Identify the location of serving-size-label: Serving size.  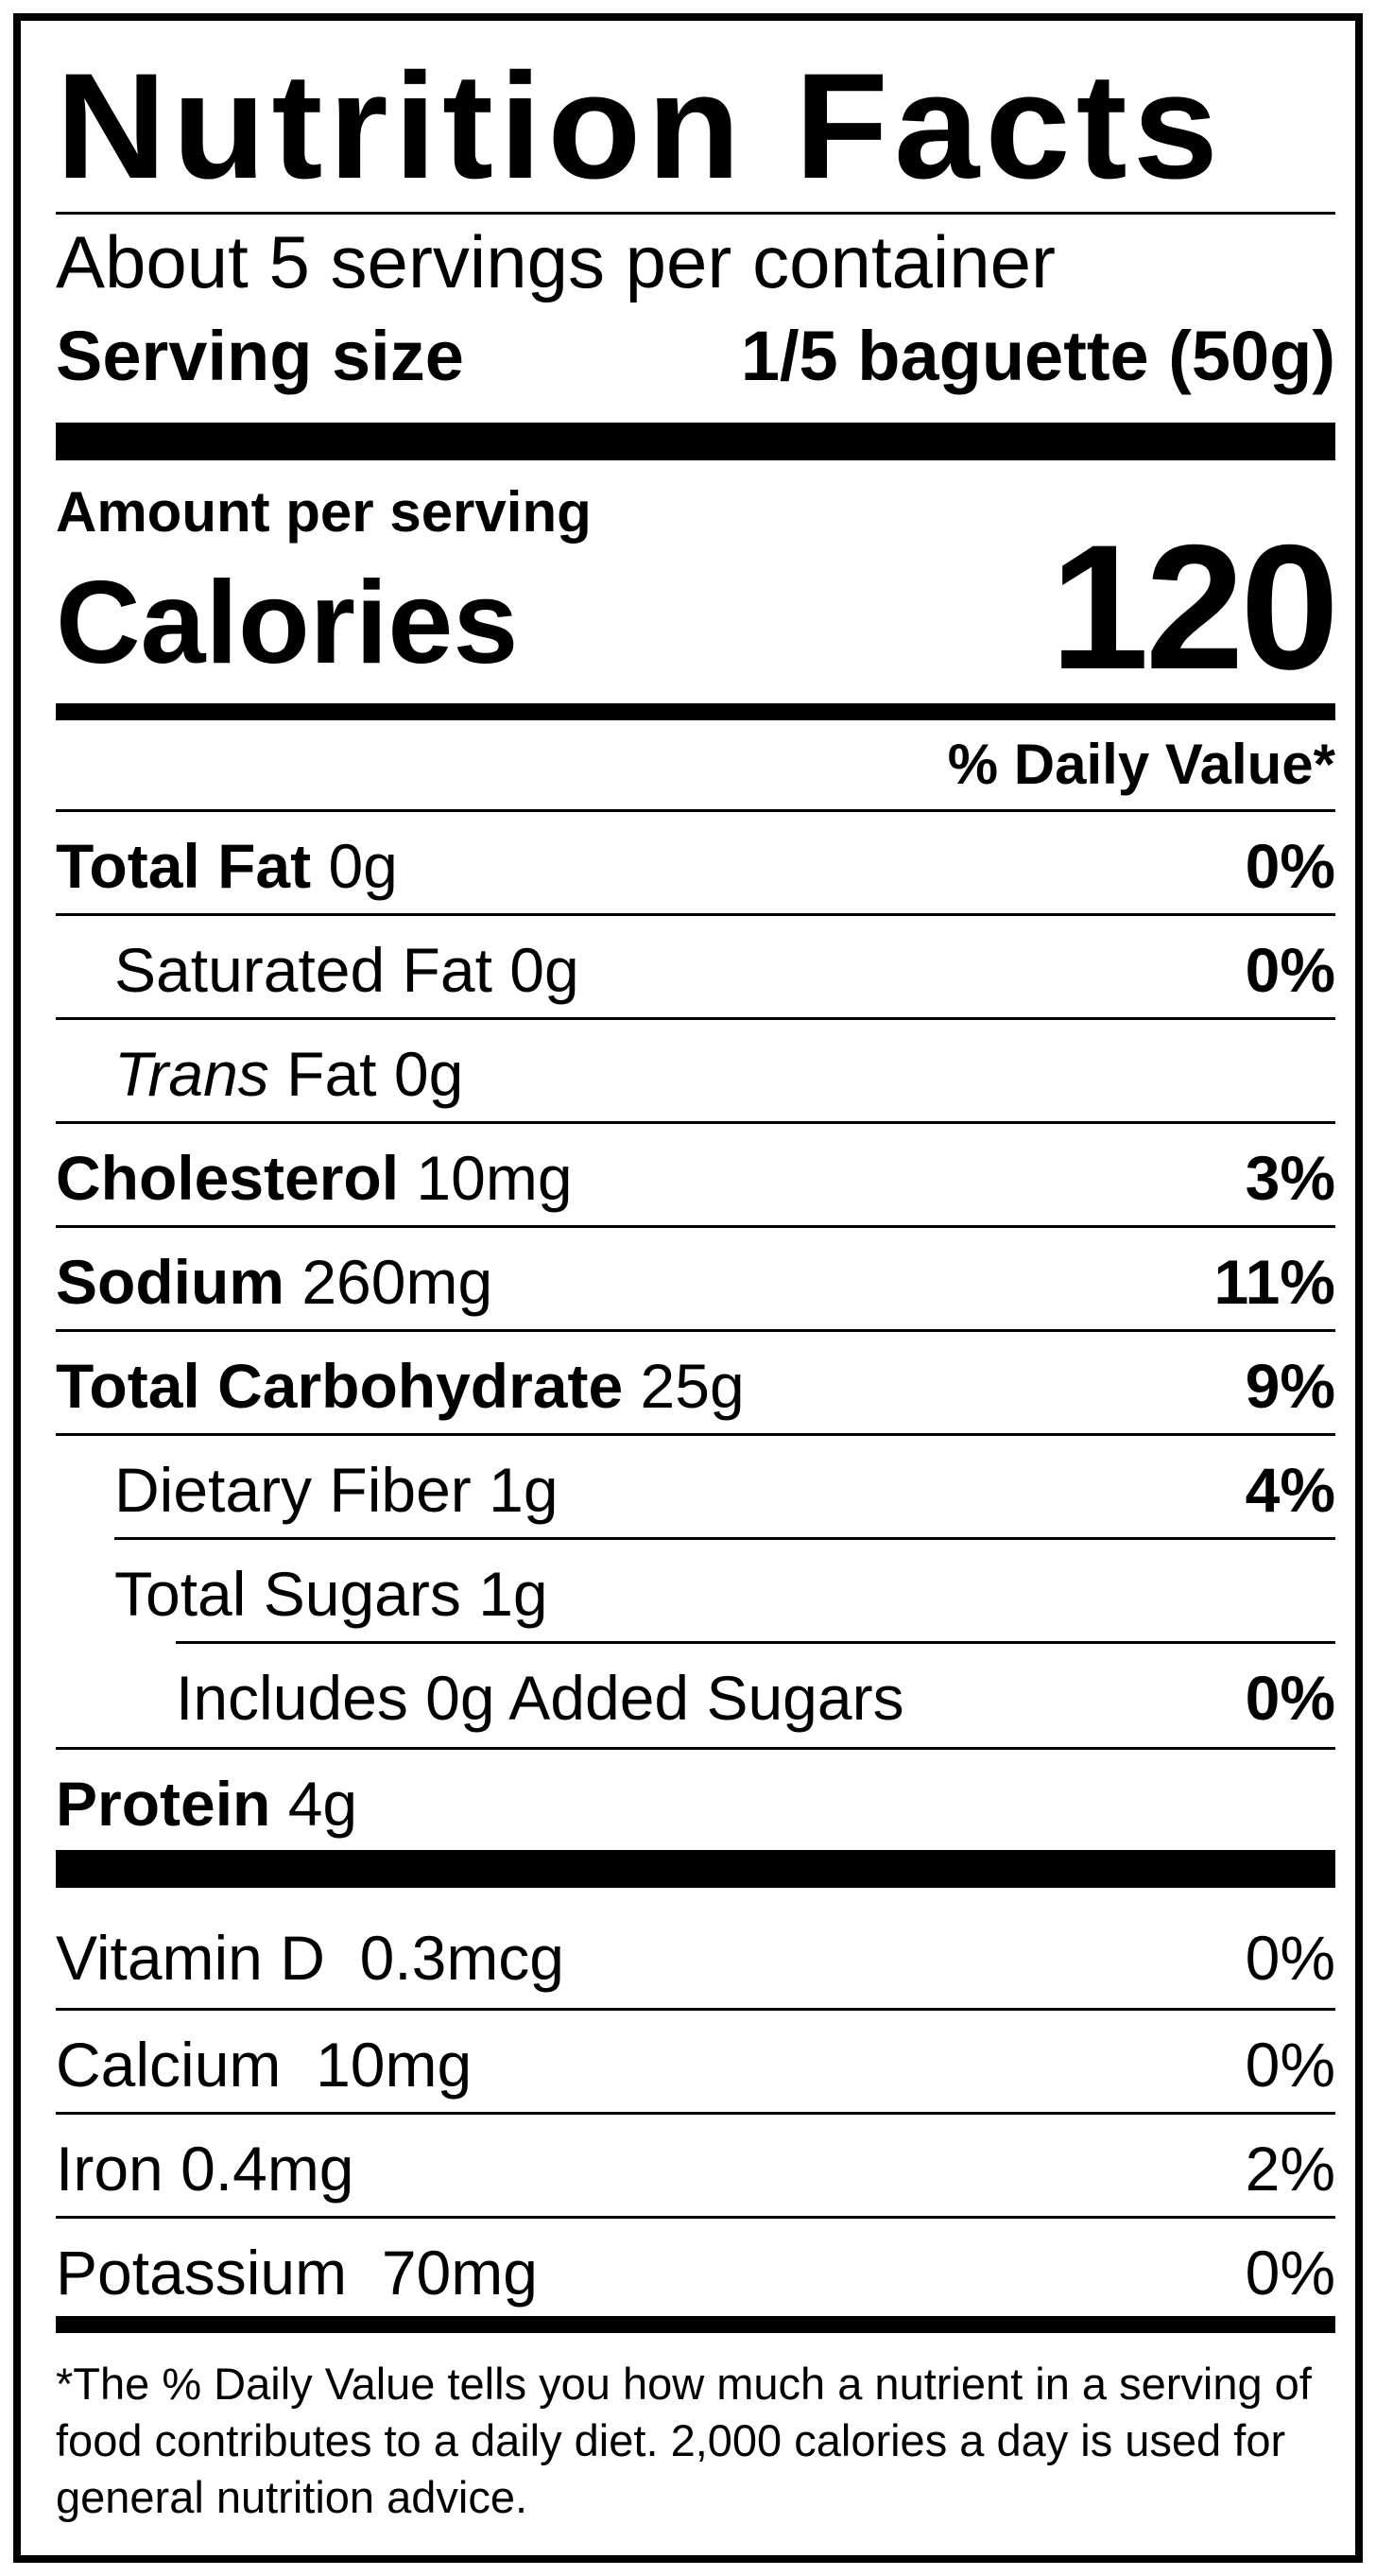
(260, 356).